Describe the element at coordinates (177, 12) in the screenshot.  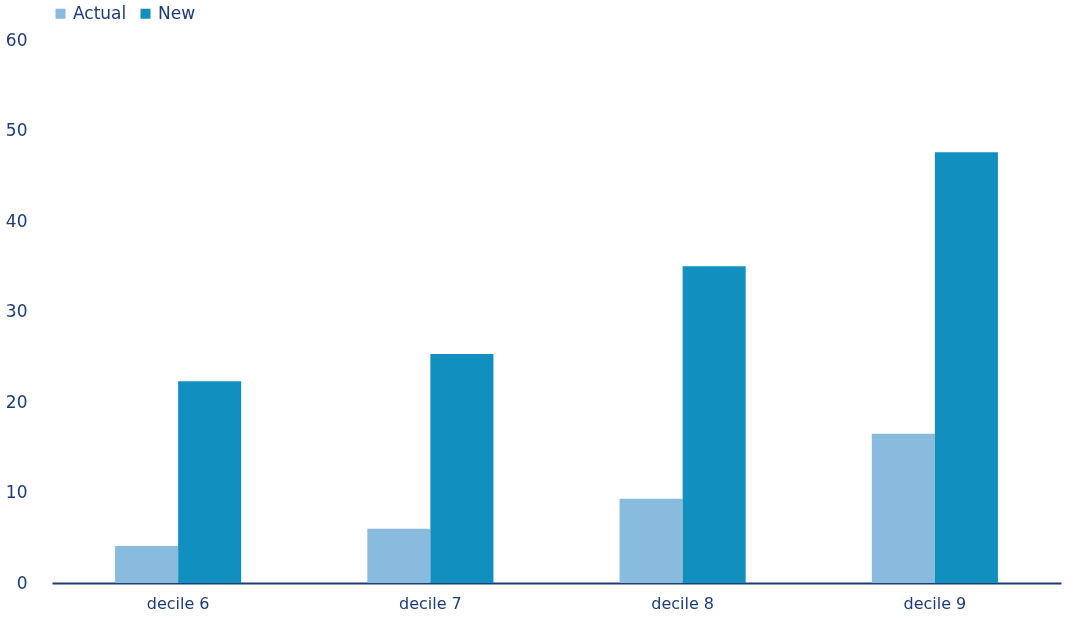
I see `legend-label: New` at that location.